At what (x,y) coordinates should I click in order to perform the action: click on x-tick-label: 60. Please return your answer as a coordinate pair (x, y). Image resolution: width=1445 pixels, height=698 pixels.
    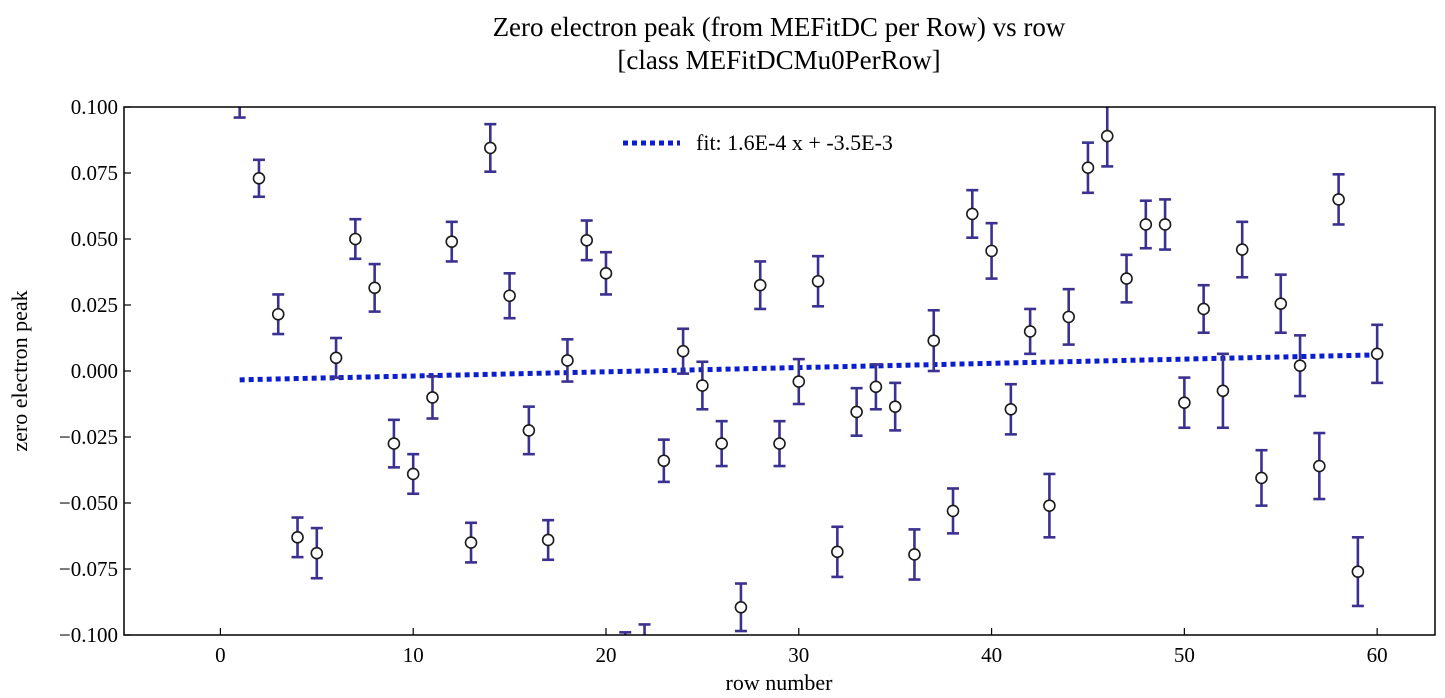
    Looking at the image, I should click on (1377, 655).